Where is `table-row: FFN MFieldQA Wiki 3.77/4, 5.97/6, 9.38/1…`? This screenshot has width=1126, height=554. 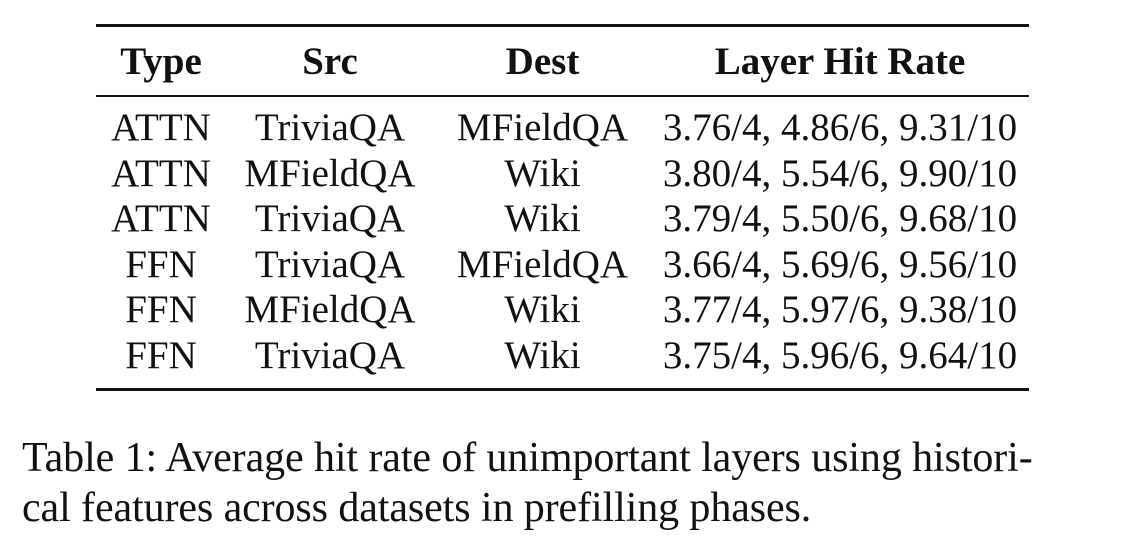
table-row: FFN MFieldQA Wiki 3.77/4, 5.97/6, 9.38/1… is located at coordinates (562, 310).